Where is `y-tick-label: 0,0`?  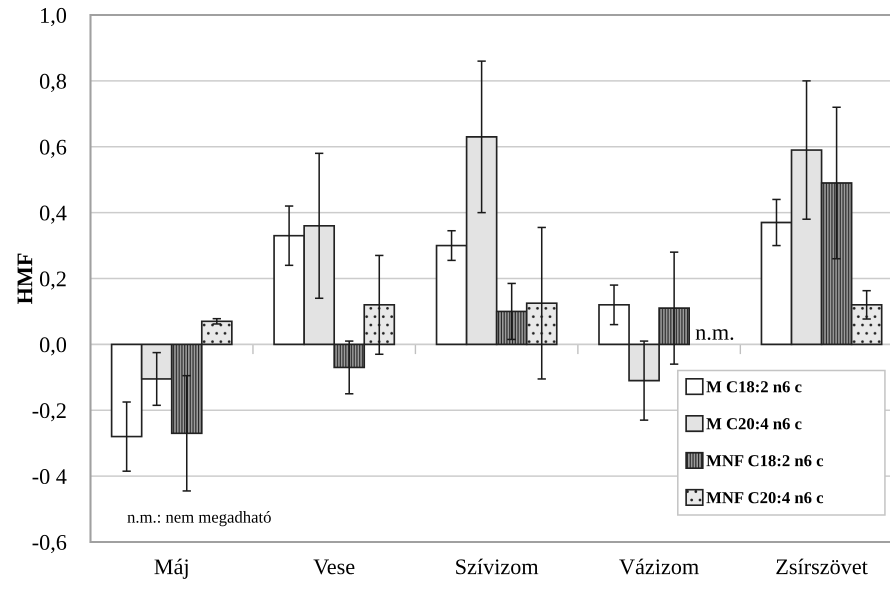
y-tick-label: 0,0 is located at coordinates (53, 346).